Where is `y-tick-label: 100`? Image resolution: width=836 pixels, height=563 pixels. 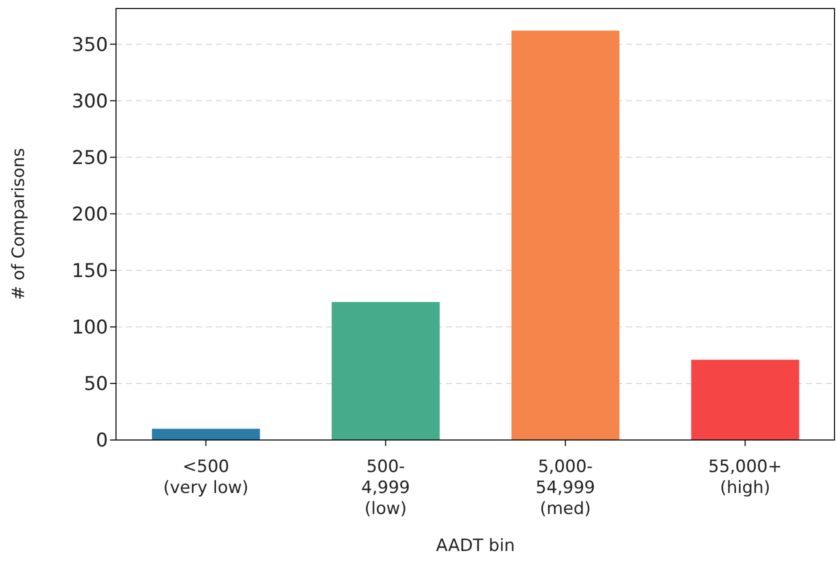 y-tick-label: 100 is located at coordinates (90, 327).